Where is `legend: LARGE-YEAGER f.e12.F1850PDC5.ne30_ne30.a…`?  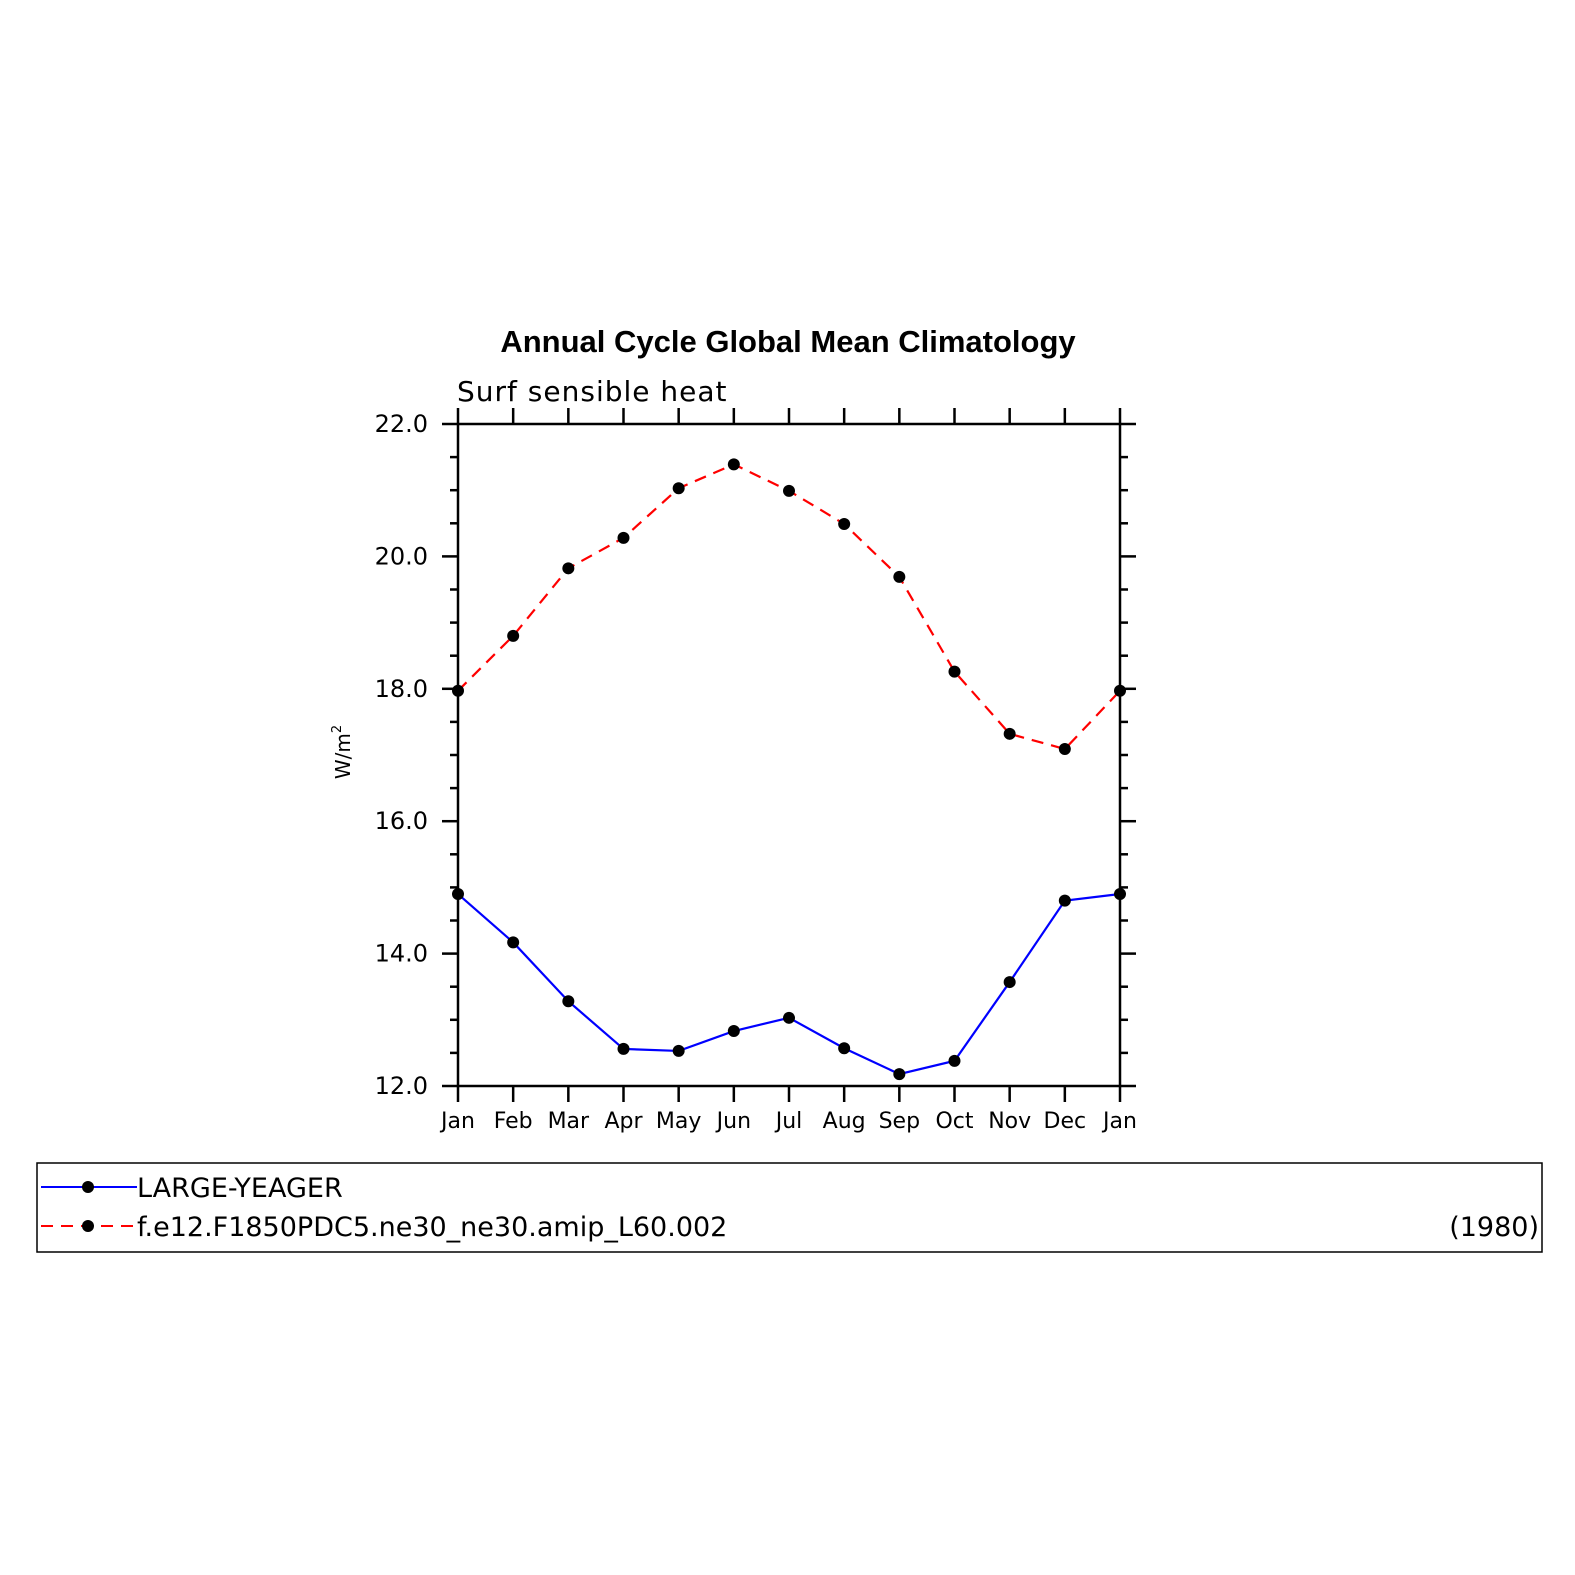
legend: LARGE-YEAGER f.e12.F1850PDC5.ne30_ne30.a… is located at coordinates (789, 1207).